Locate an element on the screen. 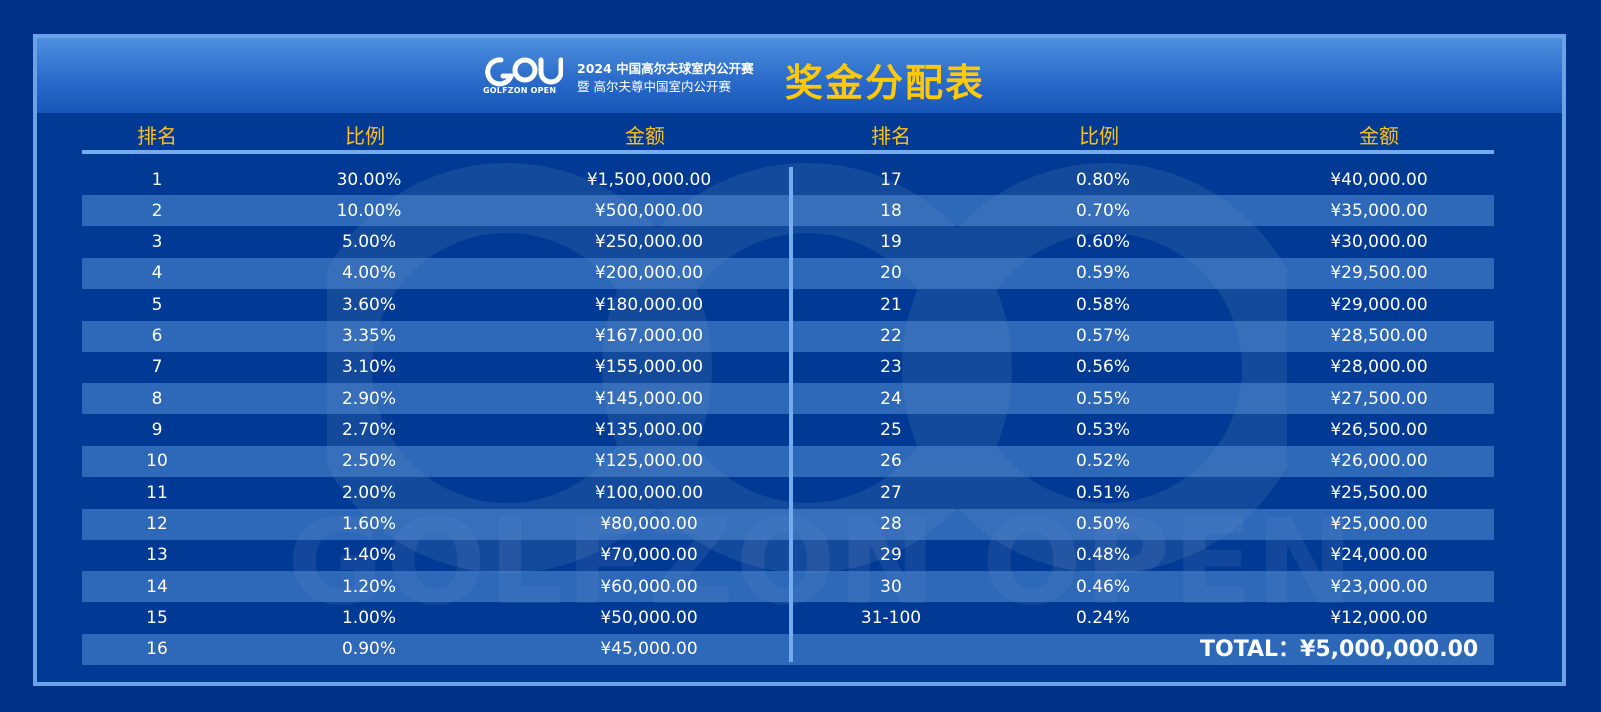  left-amount-cell: ¥45,000.00 is located at coordinates (649, 649).